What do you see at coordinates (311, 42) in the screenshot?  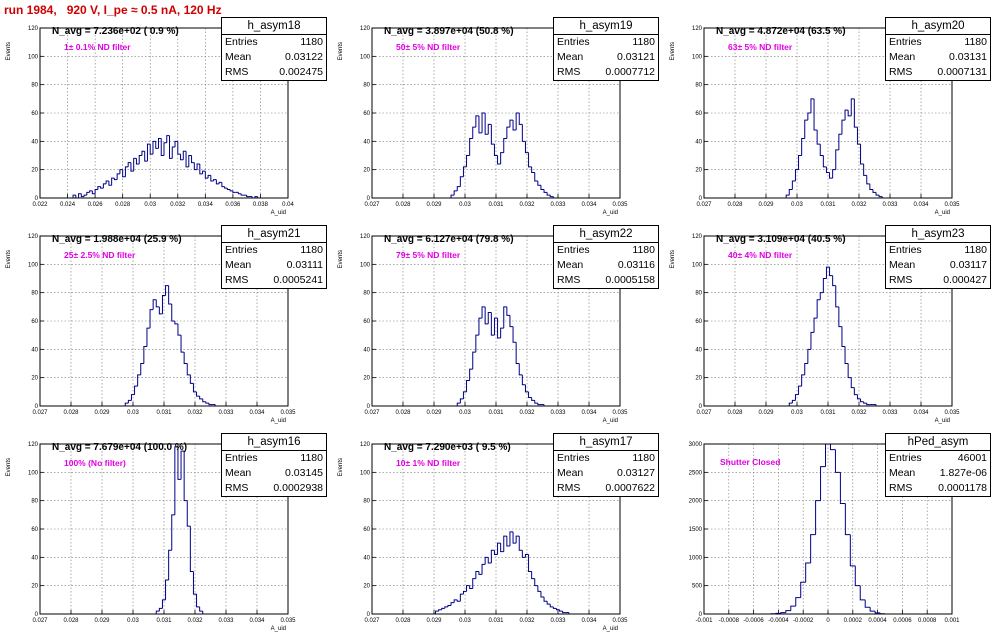 I see `stats-value-entries: 1180` at bounding box center [311, 42].